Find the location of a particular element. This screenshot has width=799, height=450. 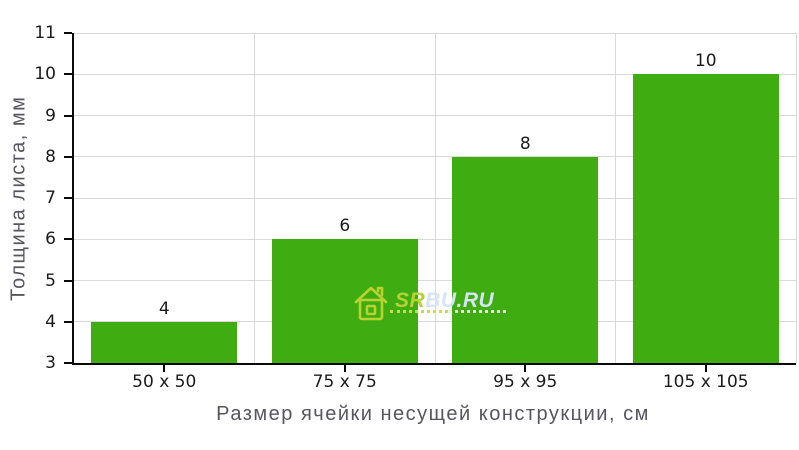

bar-value-label: 8 is located at coordinates (525, 143).